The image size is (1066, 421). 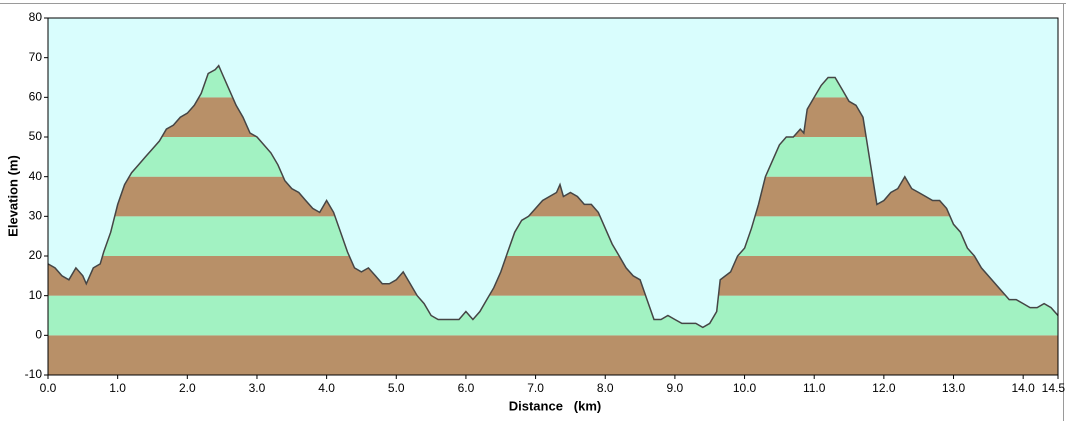 I want to click on x-tick-label: 1.0, so click(x=117, y=388).